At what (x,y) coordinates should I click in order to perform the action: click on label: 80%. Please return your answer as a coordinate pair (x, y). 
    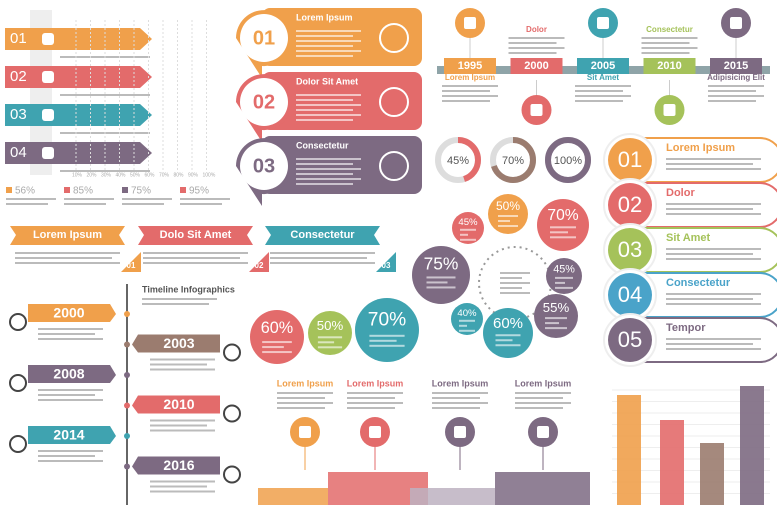
    Looking at the image, I should click on (179, 175).